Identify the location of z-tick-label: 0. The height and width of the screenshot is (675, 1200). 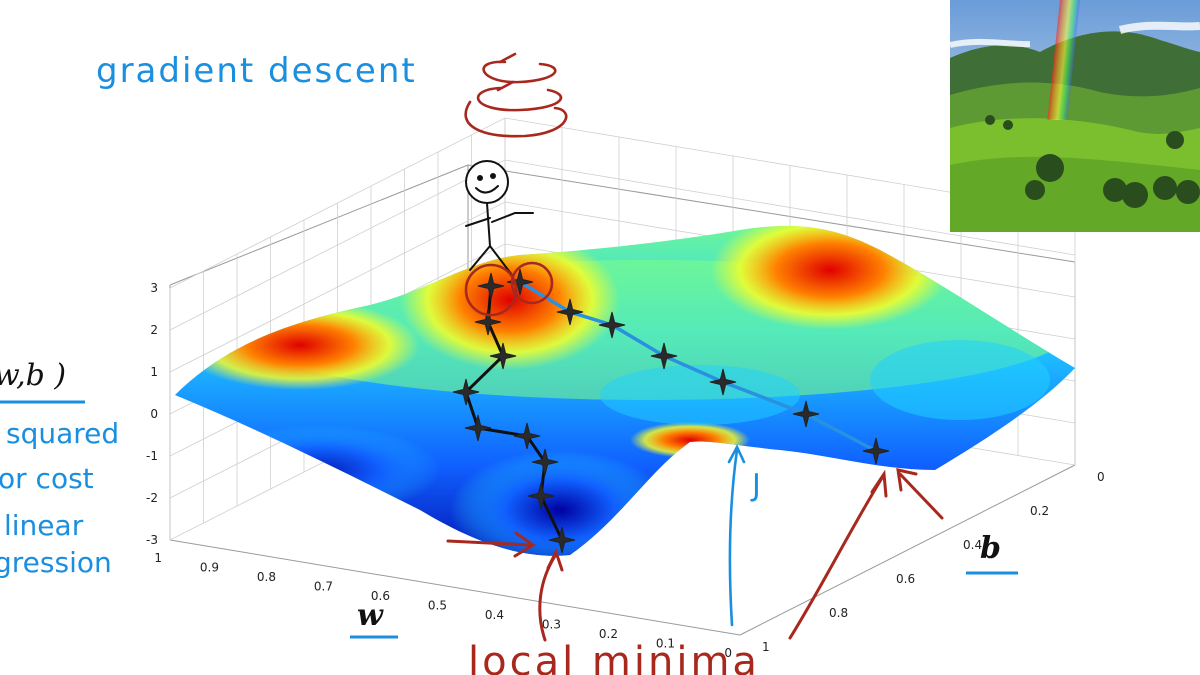
(154, 414).